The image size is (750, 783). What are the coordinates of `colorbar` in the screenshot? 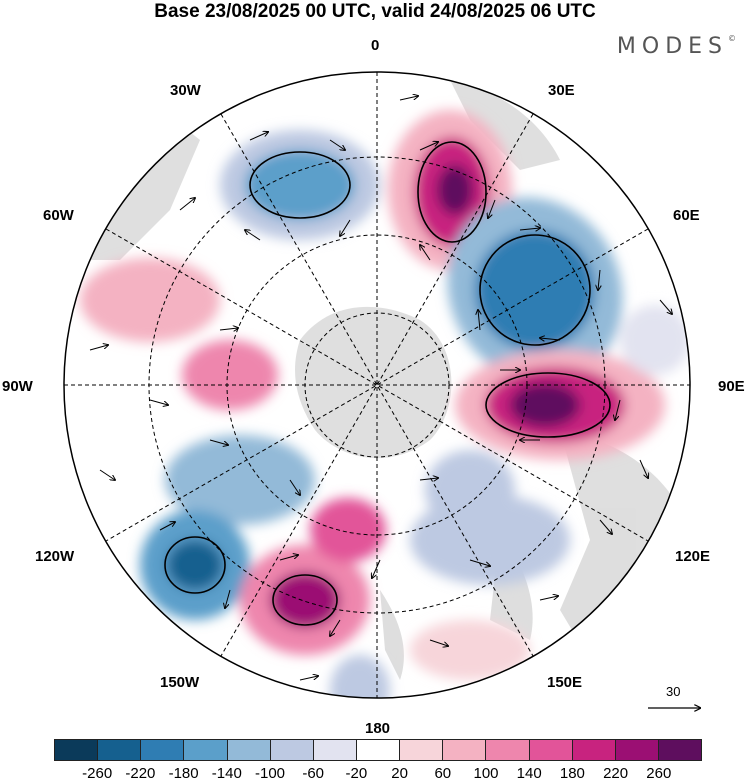 It's located at (378, 750).